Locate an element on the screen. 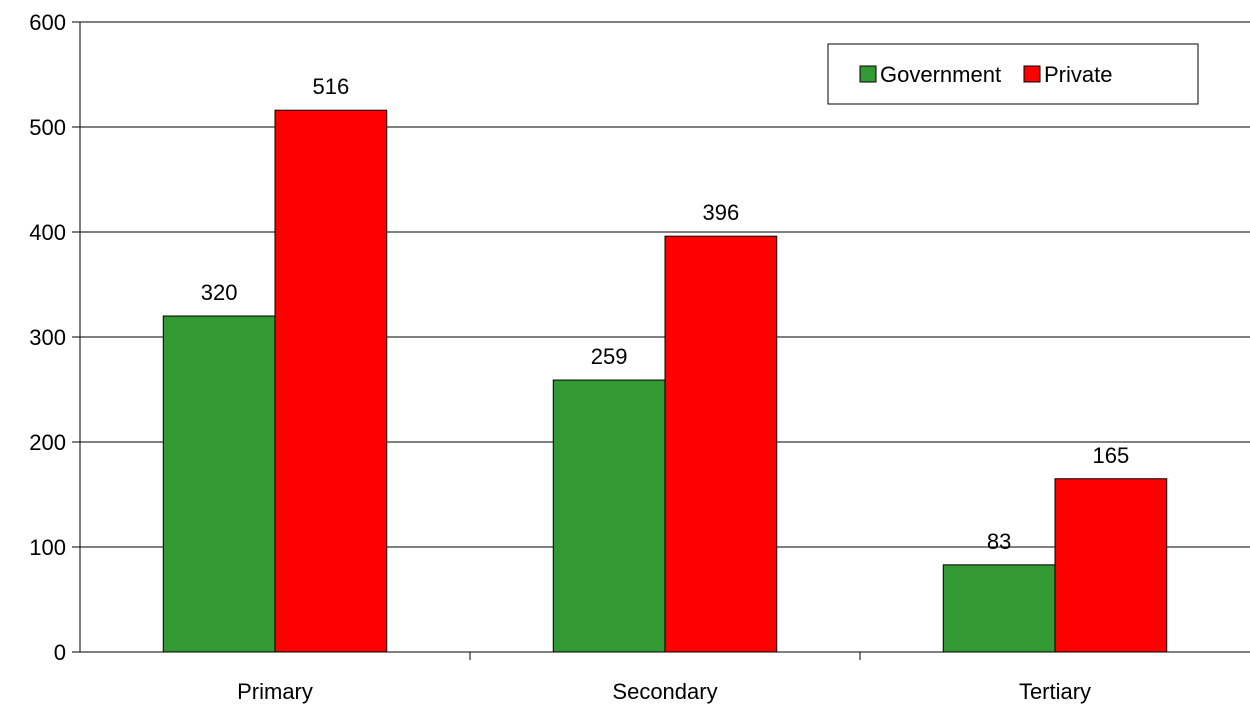 The width and height of the screenshot is (1250, 704). data-label: 259 is located at coordinates (609, 356).